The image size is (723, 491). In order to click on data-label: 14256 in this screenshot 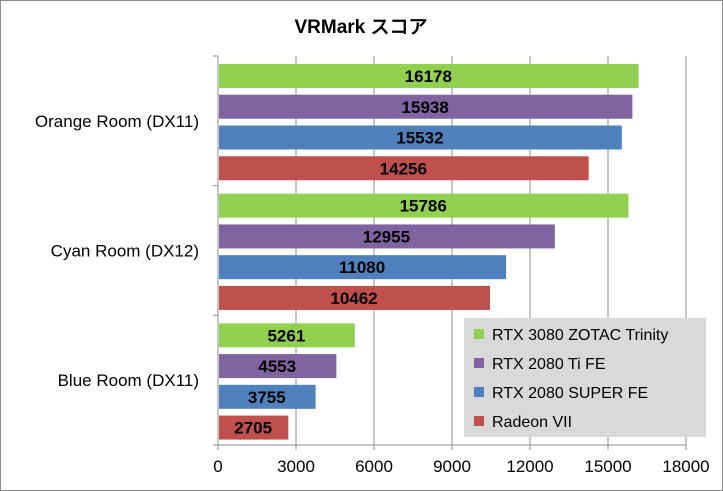, I will do `click(403, 168)`.